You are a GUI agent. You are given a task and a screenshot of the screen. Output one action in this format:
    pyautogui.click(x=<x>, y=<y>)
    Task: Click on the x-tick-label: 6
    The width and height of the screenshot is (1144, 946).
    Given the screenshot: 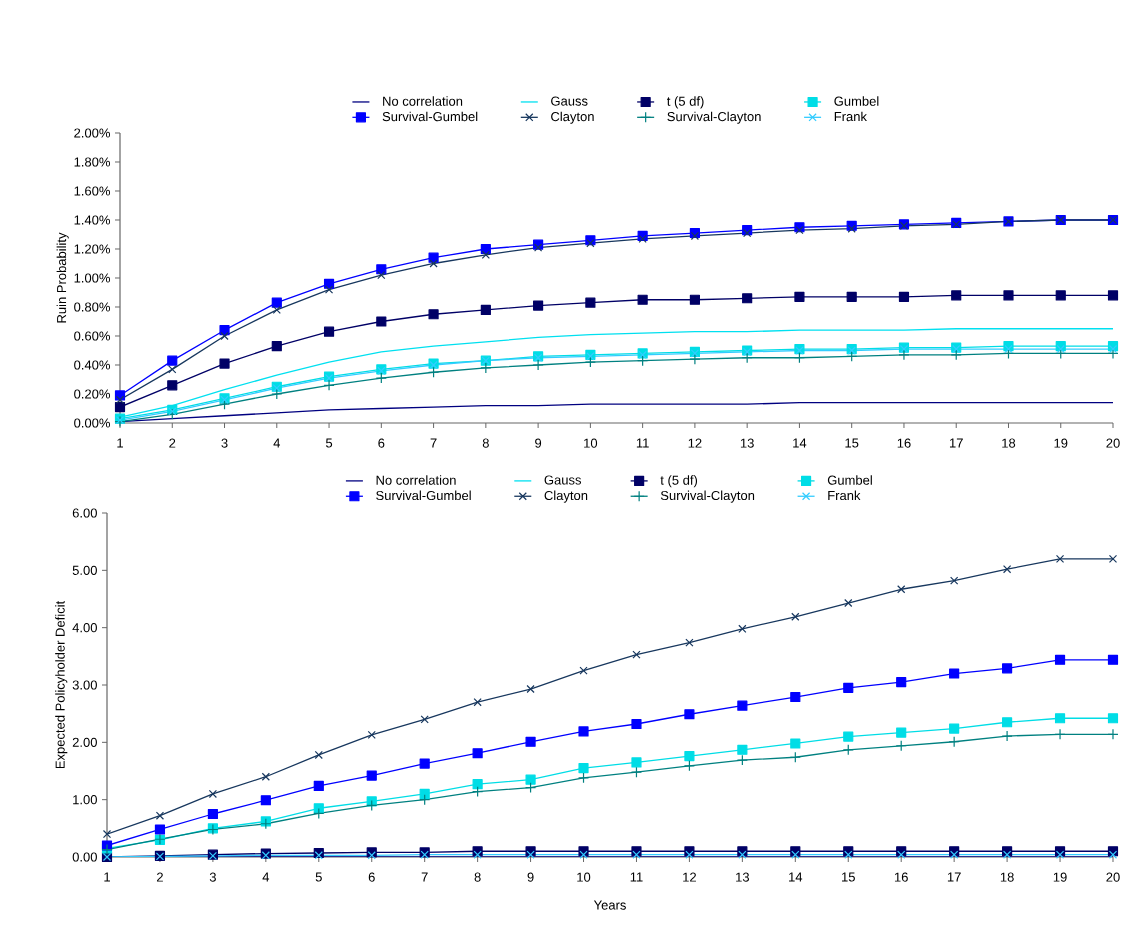 What is the action you would take?
    pyautogui.click(x=381, y=443)
    